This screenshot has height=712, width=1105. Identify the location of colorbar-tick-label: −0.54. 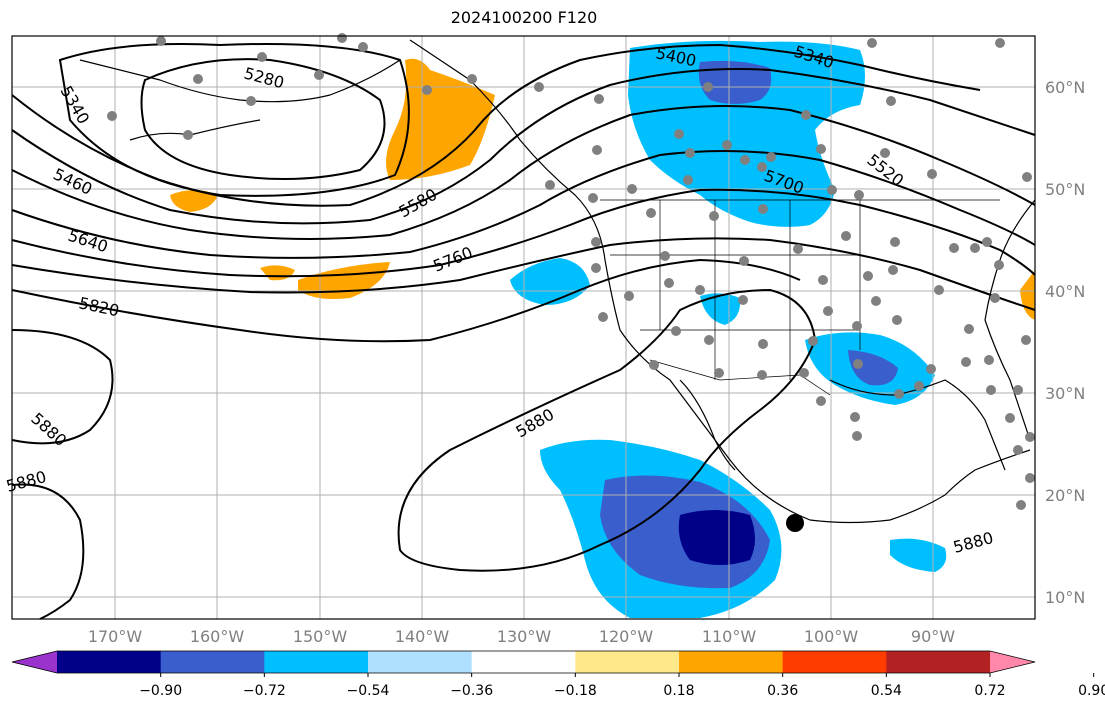
(368, 691).